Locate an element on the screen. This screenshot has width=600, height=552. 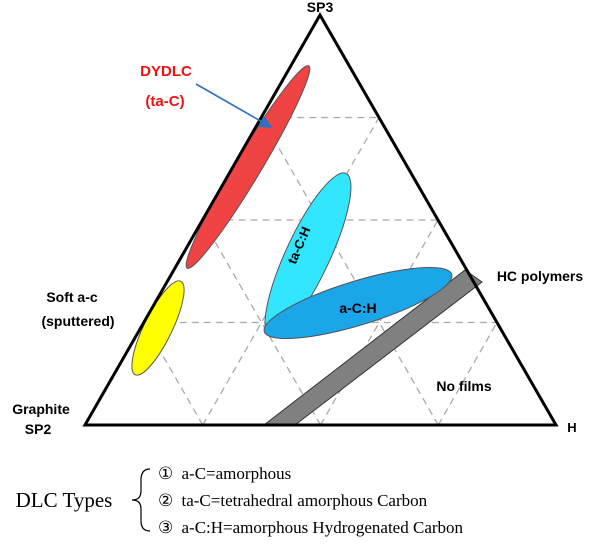
hc-polymers-label: HC polymers is located at coordinates (540, 276).